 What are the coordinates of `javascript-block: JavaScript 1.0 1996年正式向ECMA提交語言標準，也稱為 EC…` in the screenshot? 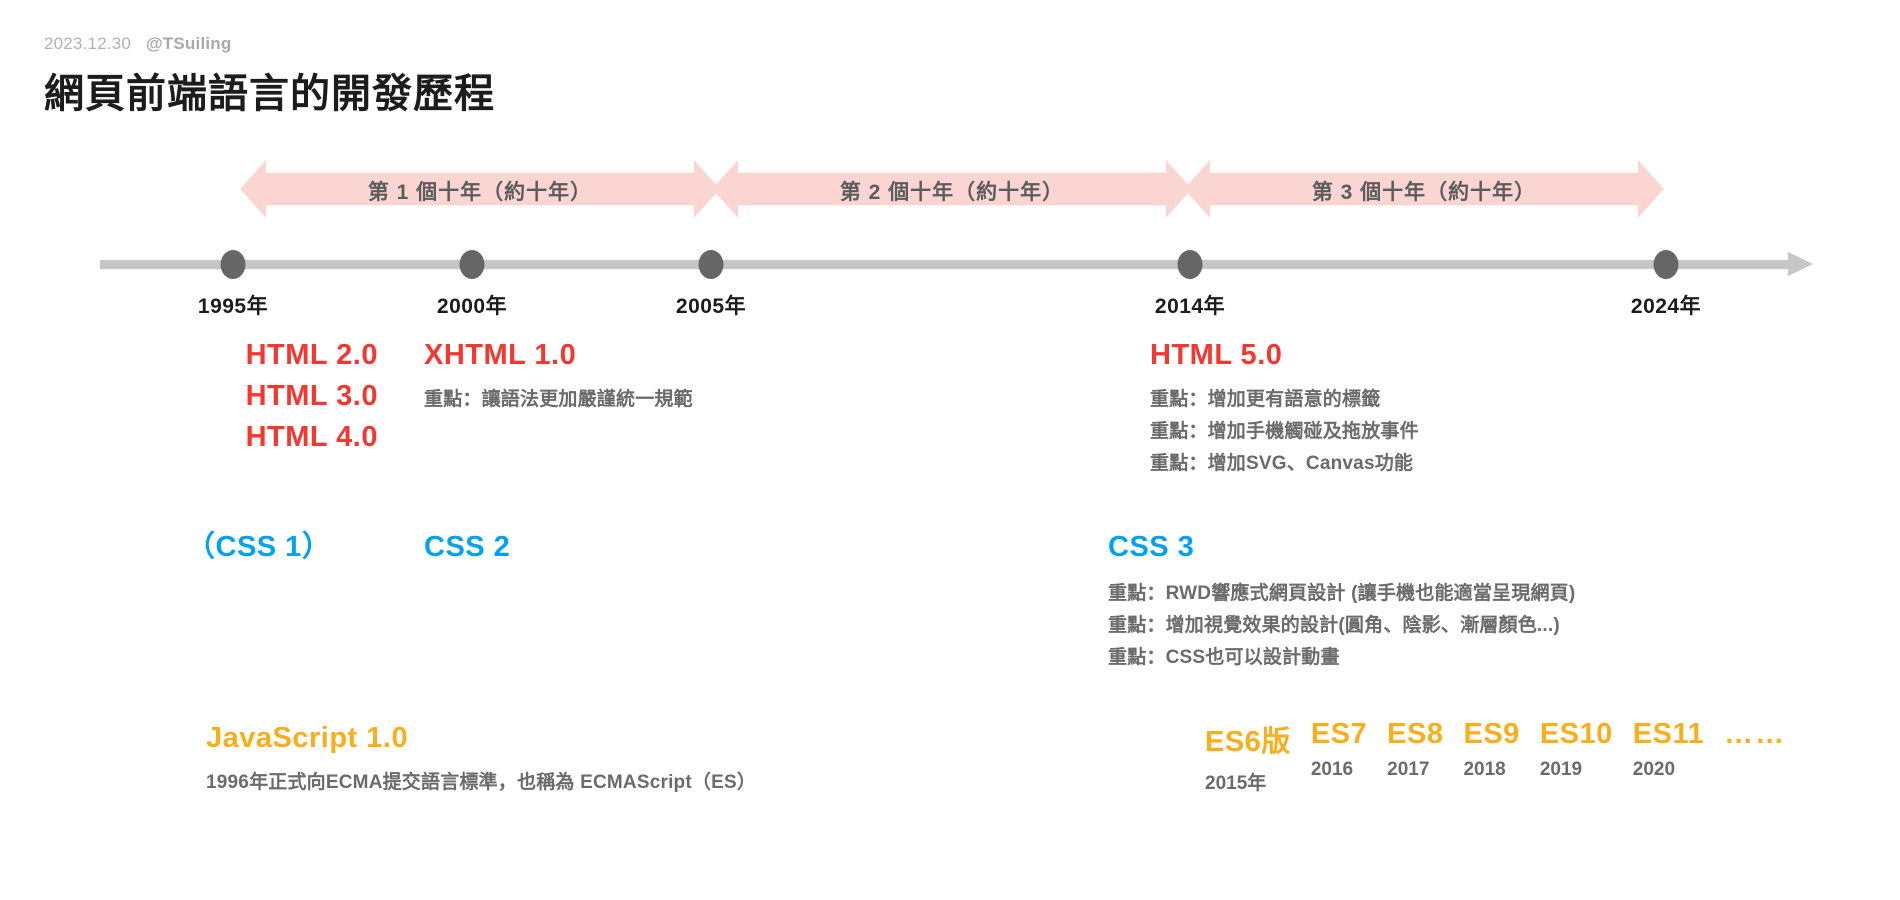 It's located at (481, 758).